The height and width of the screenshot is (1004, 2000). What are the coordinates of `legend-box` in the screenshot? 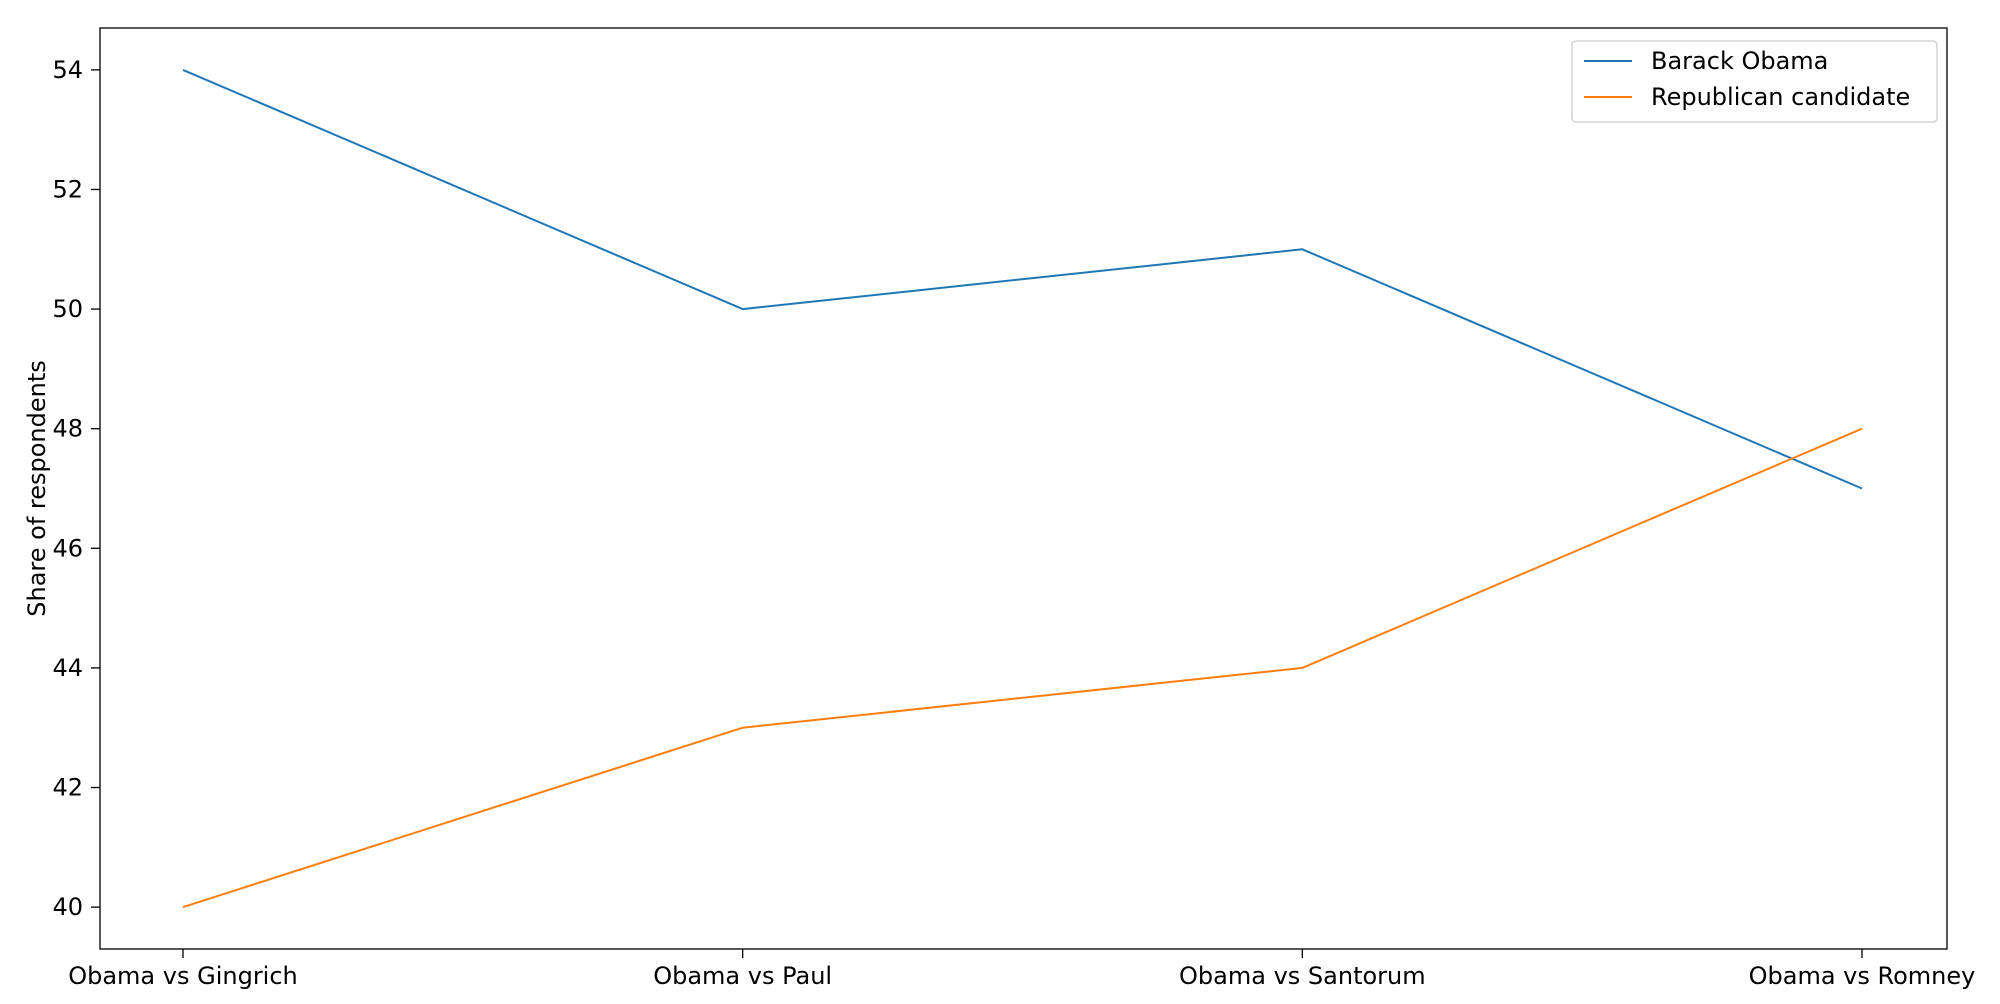 It's located at (1754, 81).